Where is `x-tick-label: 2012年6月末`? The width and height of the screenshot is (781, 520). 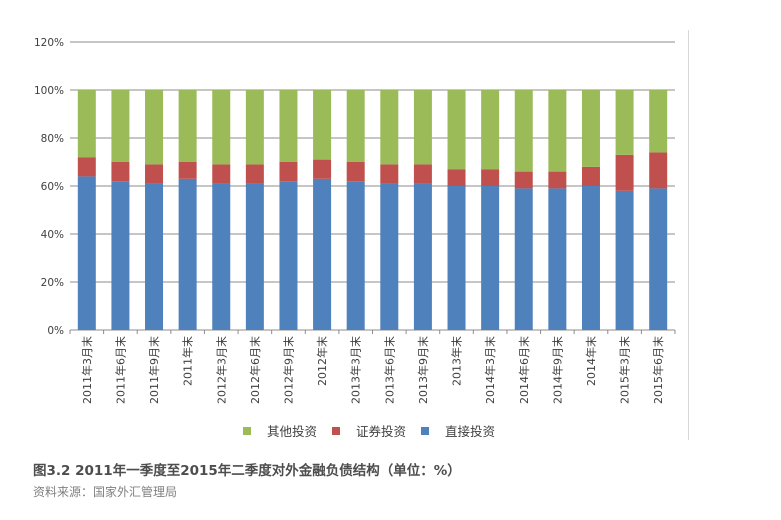
x-tick-label: 2012年6月末 is located at coordinates (255, 370).